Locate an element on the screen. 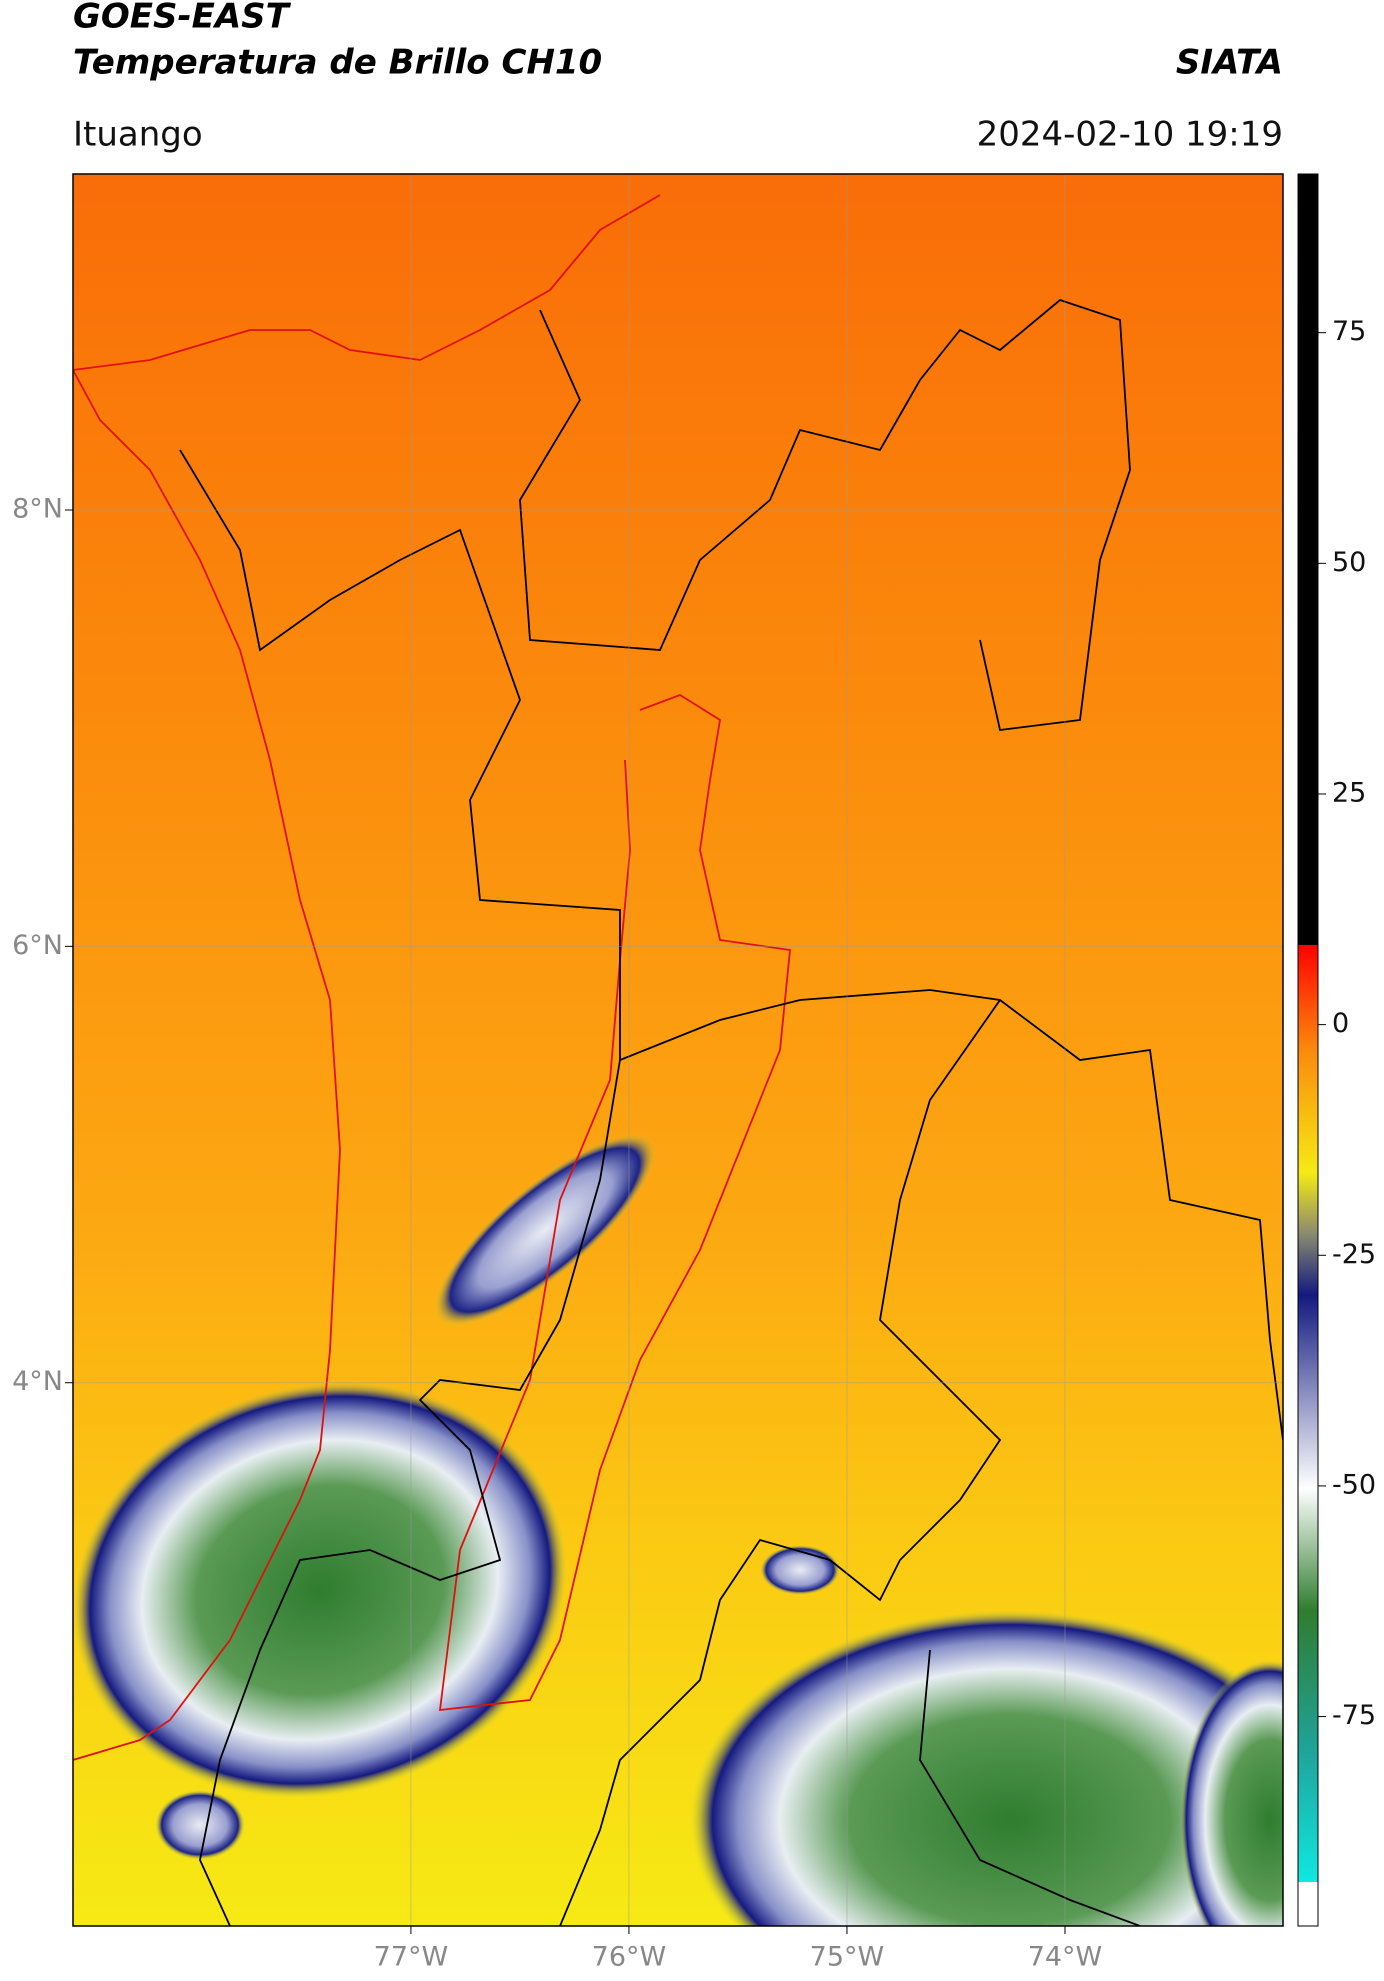 The height and width of the screenshot is (1981, 1384). lon-tick-label: 74°W is located at coordinates (1065, 1957).